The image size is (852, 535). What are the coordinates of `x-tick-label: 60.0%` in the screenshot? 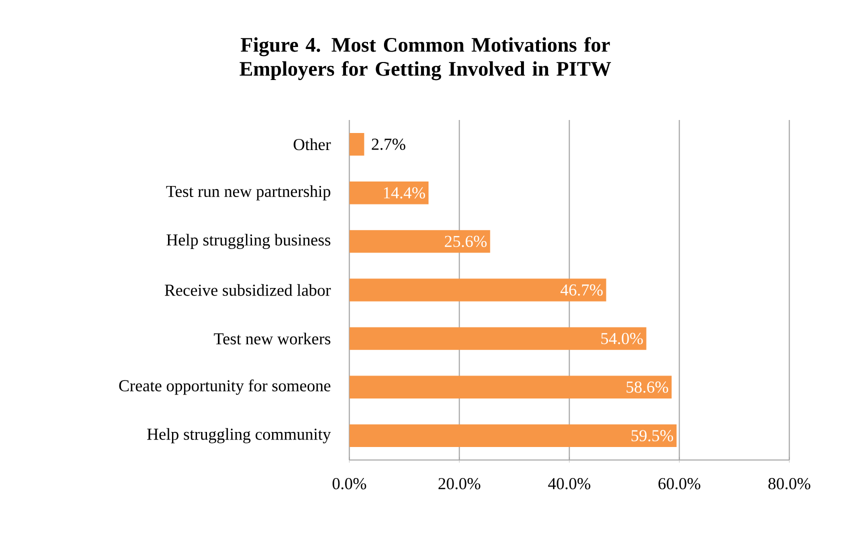 It's located at (679, 484).